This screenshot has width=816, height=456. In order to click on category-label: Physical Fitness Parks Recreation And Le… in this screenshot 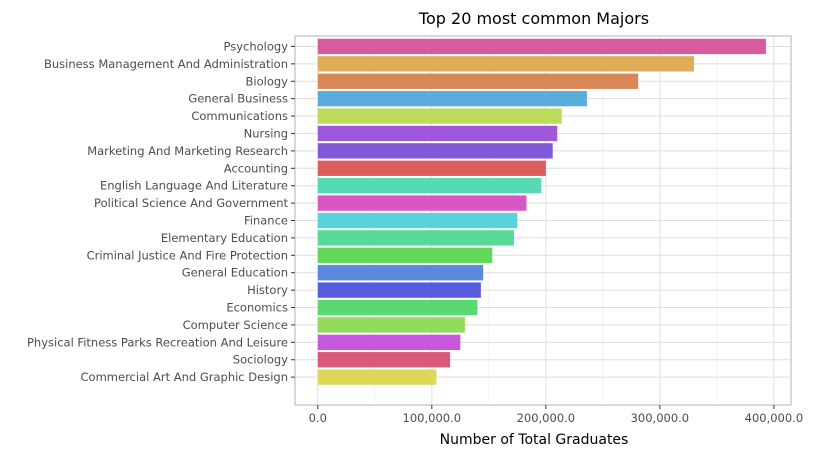, I will do `click(157, 342)`.